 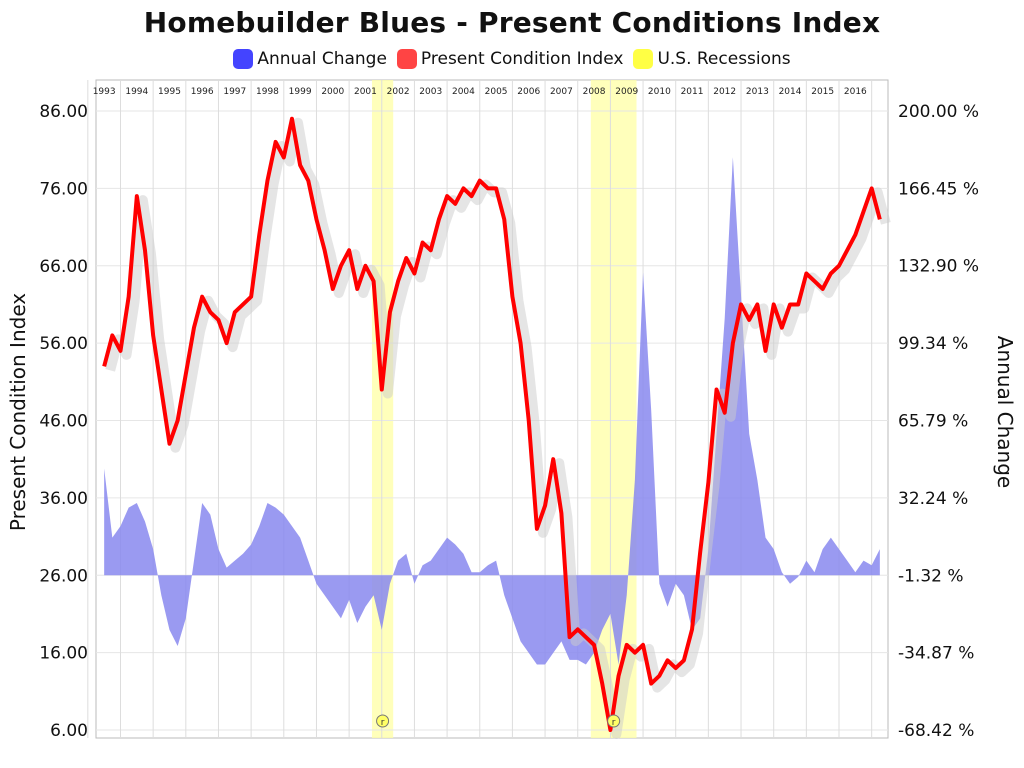 What do you see at coordinates (63, 344) in the screenshot?
I see `y-left-tick-label: 56.00` at bounding box center [63, 344].